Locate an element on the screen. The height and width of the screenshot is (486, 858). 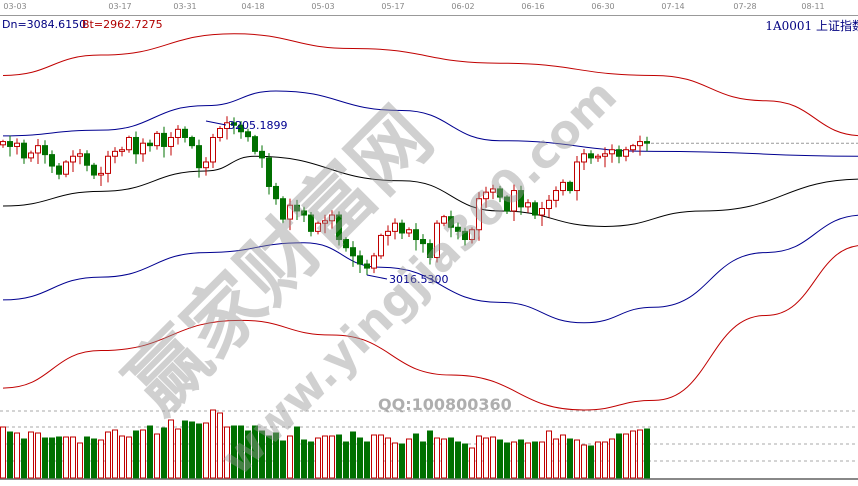
x-tick-label: 04-18 is located at coordinates (253, 6).